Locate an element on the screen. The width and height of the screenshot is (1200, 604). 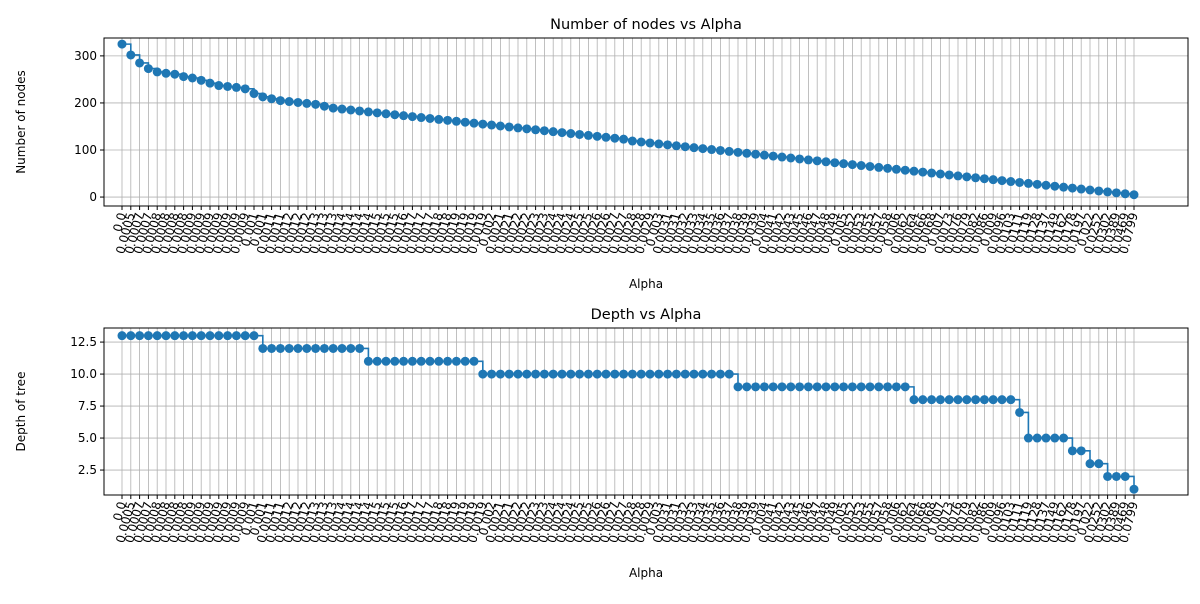
y-axis-label: Number of nodes is located at coordinates (21, 122).